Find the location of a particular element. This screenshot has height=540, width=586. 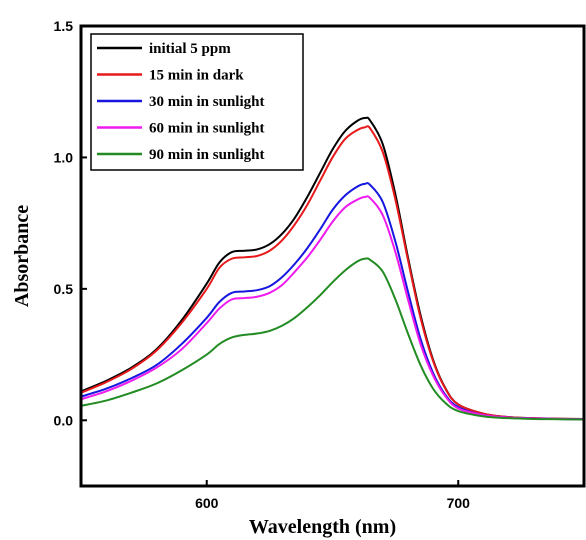

y-tick-label: 1.0 is located at coordinates (64, 157).